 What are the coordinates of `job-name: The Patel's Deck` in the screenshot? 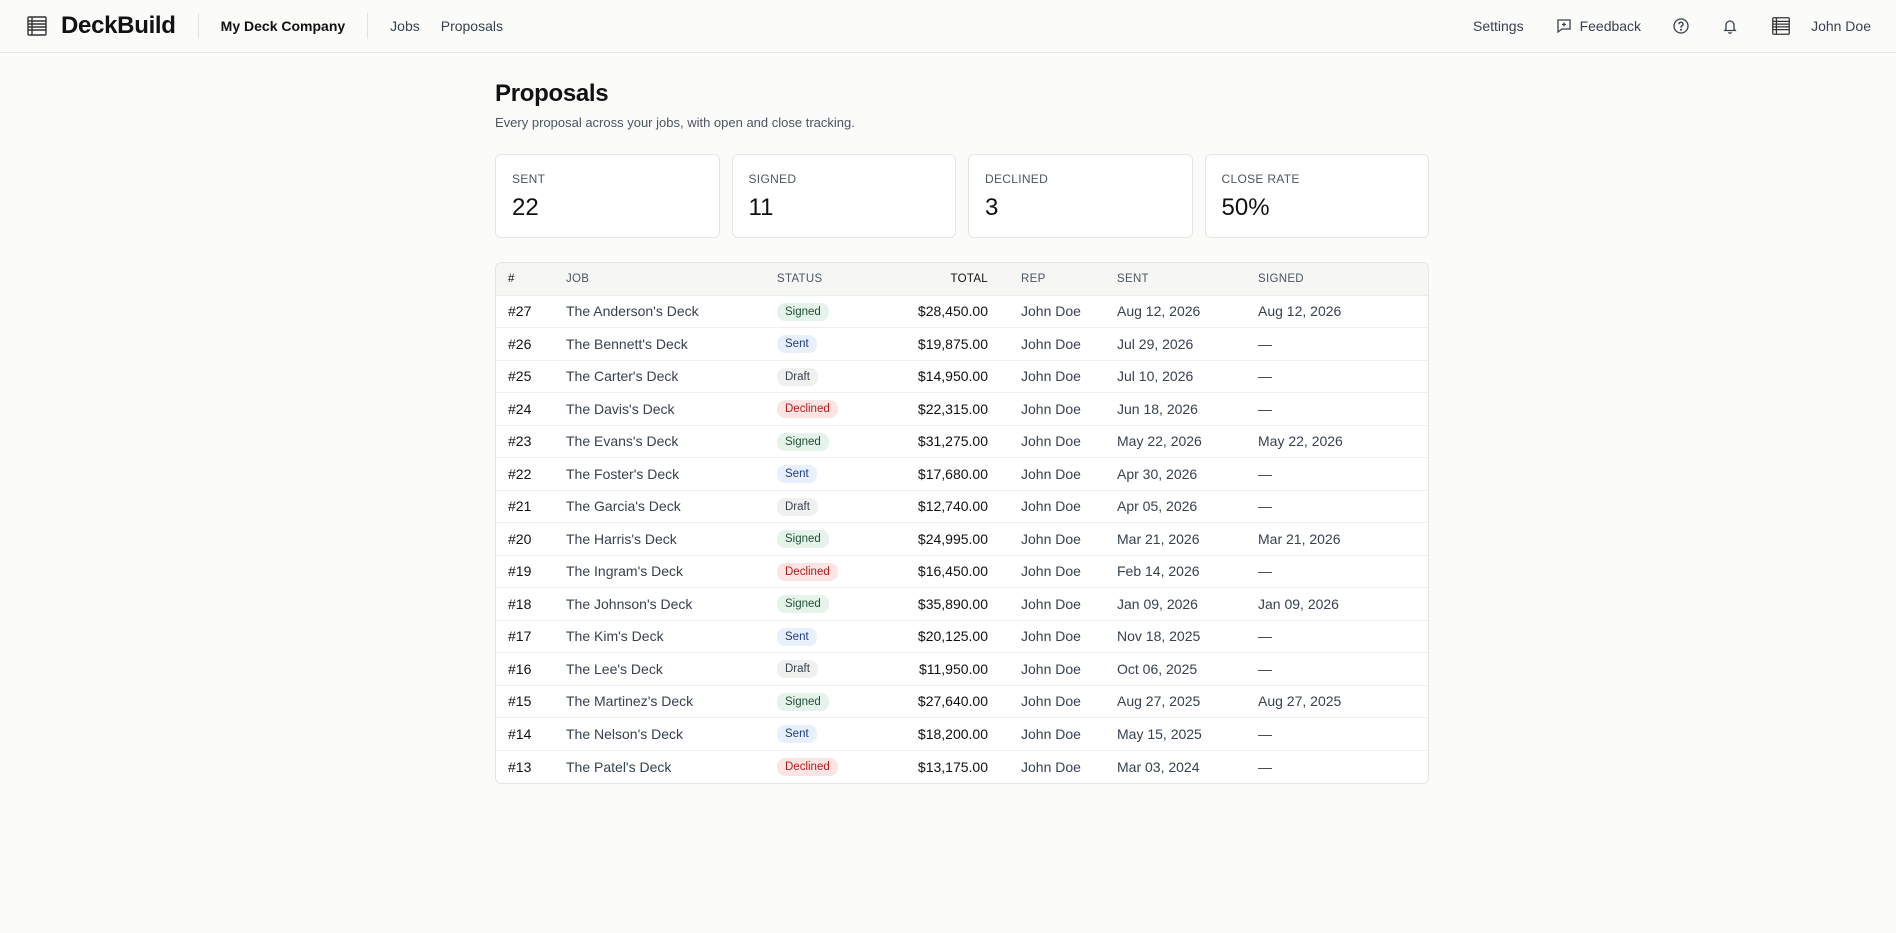 It's located at (619, 766).